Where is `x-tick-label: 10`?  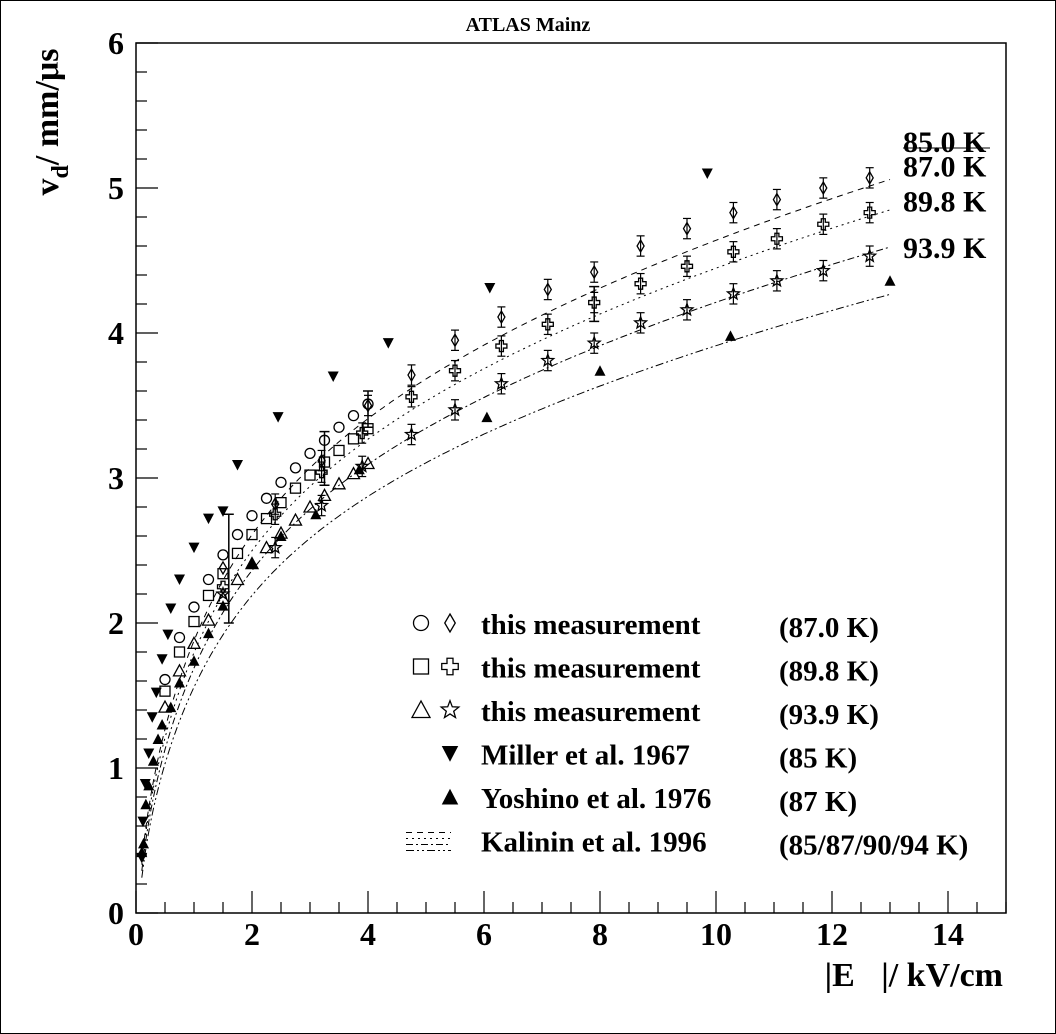 x-tick-label: 10 is located at coordinates (716, 934).